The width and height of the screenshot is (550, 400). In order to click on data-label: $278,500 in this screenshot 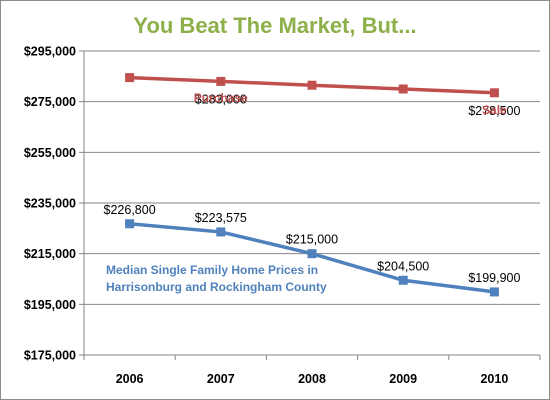, I will do `click(494, 111)`.